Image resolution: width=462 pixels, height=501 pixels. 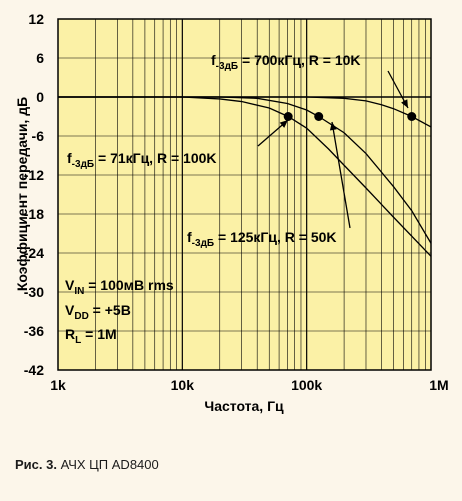 What do you see at coordinates (142, 160) in the screenshot?
I see `cutoff-annotation: f-3дБ = 71кГц, R = 100K` at bounding box center [142, 160].